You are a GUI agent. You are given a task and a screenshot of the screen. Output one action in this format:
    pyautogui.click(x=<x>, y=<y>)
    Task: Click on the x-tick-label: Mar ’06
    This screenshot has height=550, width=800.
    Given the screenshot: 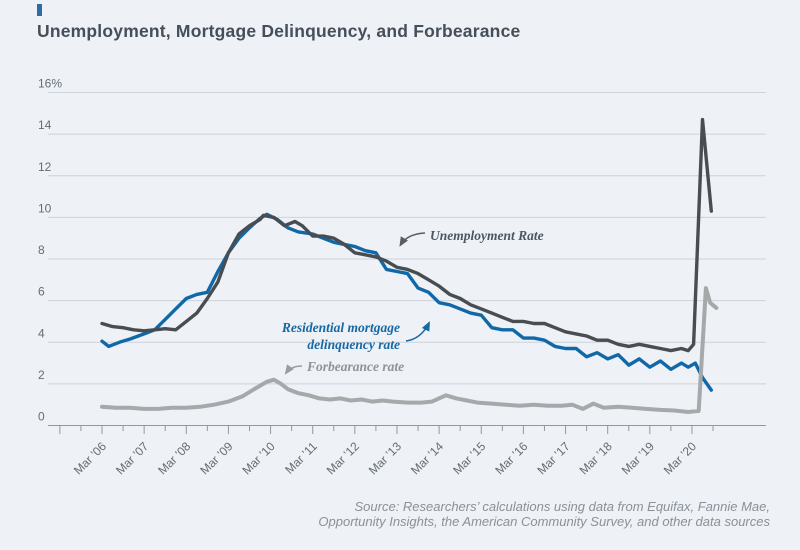 What is the action you would take?
    pyautogui.click(x=90, y=458)
    